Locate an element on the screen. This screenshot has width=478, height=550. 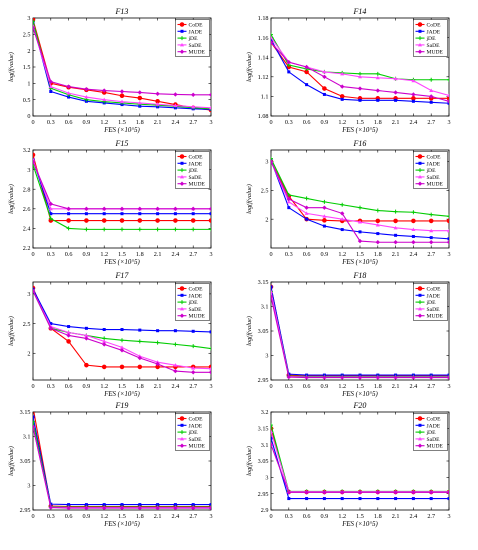
legend-entry: JADE is located at coordinates (196, 426).